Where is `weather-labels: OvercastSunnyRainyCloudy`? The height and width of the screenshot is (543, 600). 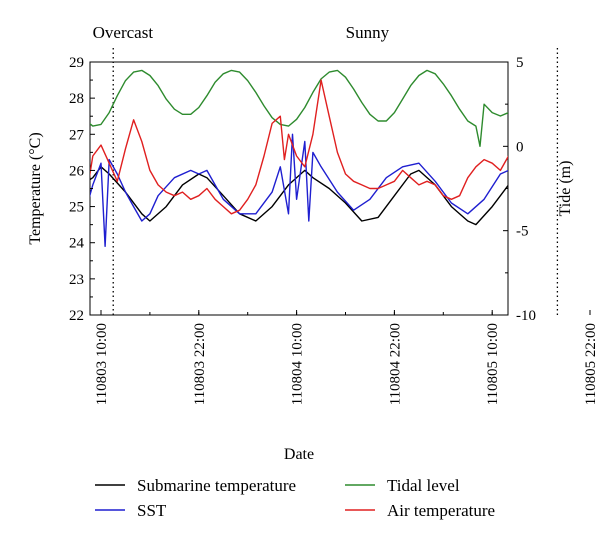
weather-labels: OvercastSunnyRainyCloudy is located at coordinates (241, 32).